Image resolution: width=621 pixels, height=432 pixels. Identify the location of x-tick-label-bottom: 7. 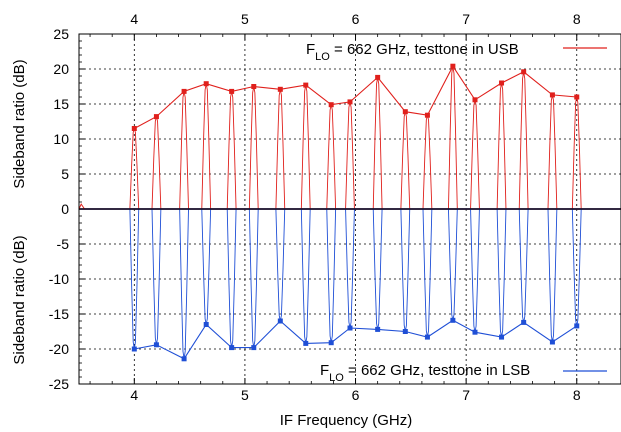
(466, 395).